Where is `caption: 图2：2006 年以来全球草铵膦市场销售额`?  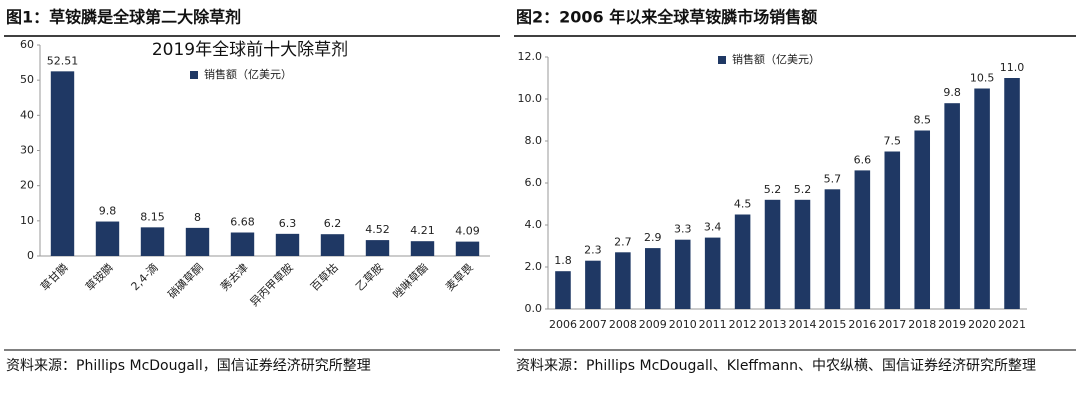 caption: 图2：2006 年以来全球草铵膦市场销售额 is located at coordinates (666, 17).